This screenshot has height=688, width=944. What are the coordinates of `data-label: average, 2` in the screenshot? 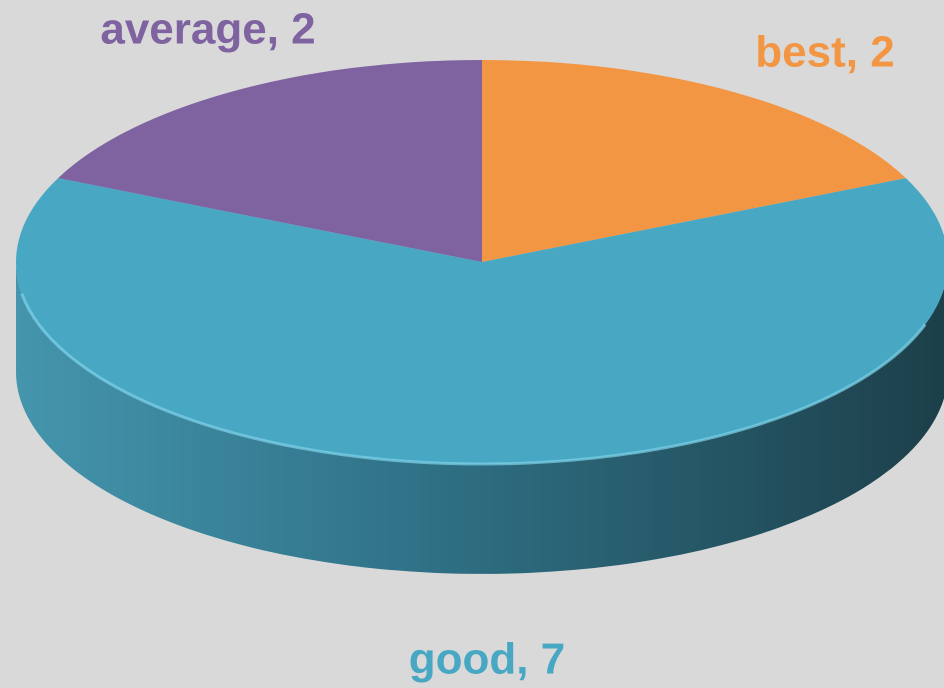 It's located at (207, 29).